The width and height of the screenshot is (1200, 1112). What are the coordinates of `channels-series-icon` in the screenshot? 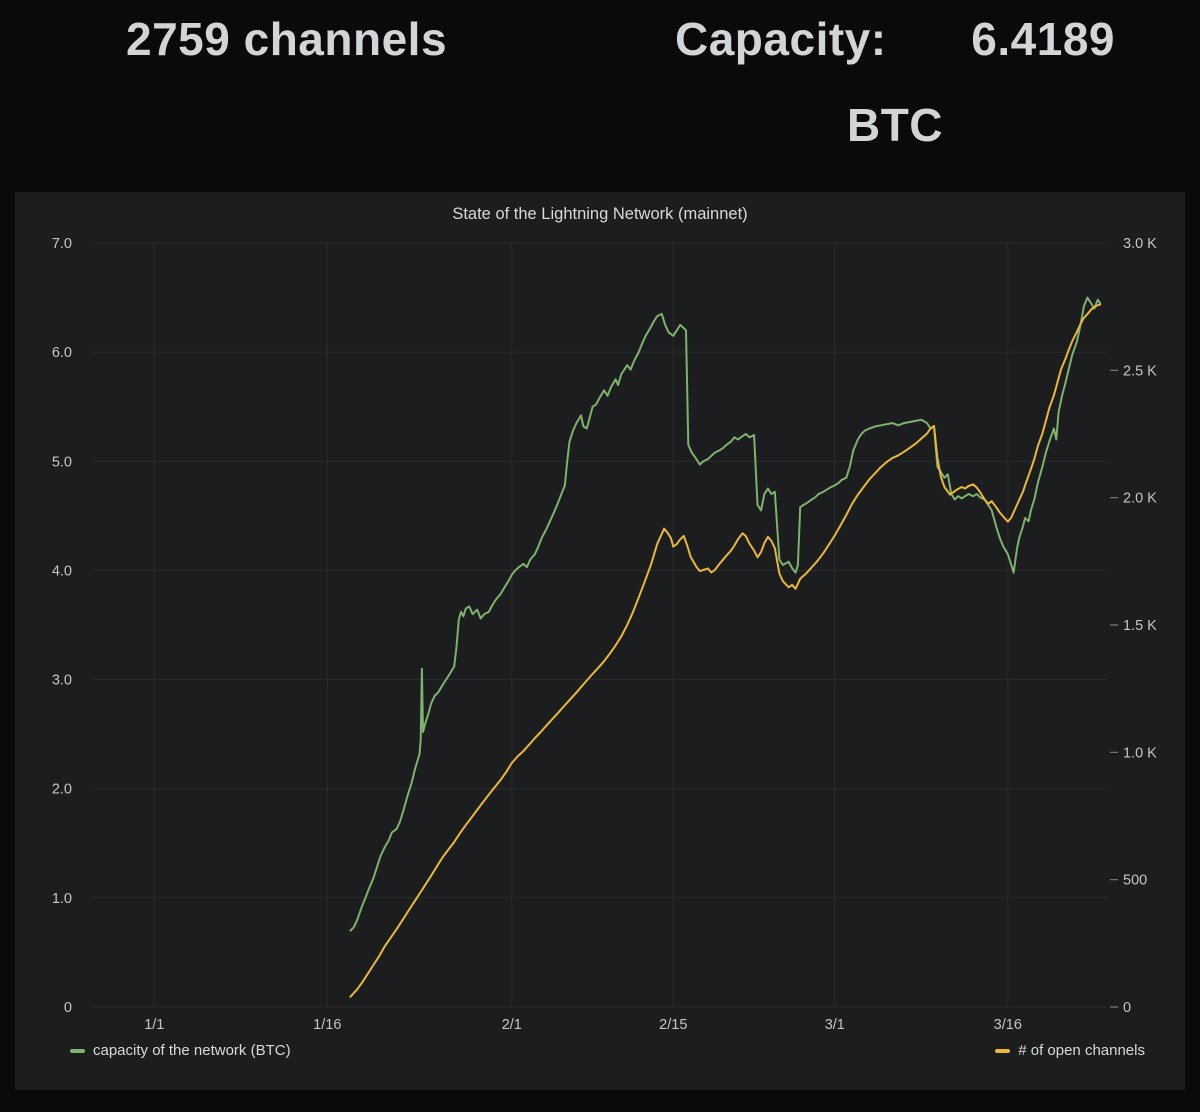 It's located at (1003, 1050).